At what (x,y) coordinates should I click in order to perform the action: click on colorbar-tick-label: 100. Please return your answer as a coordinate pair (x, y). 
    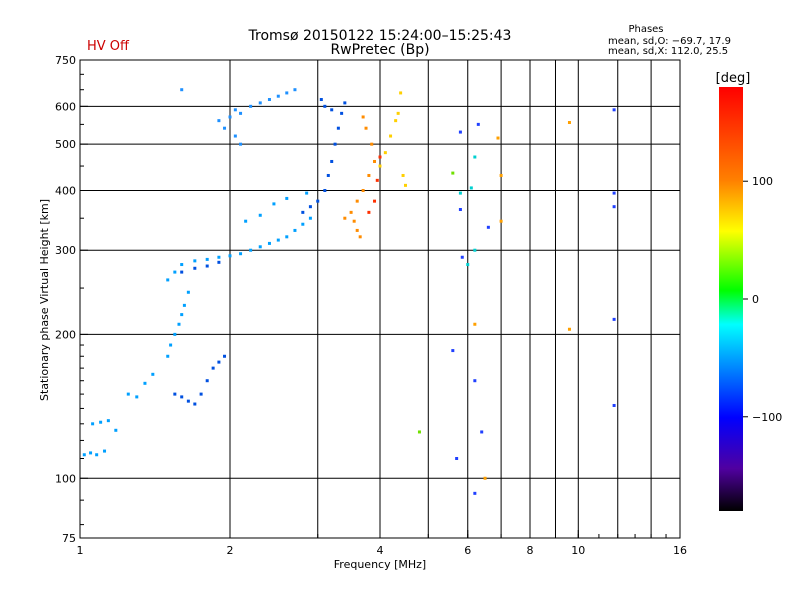
    Looking at the image, I should click on (762, 181).